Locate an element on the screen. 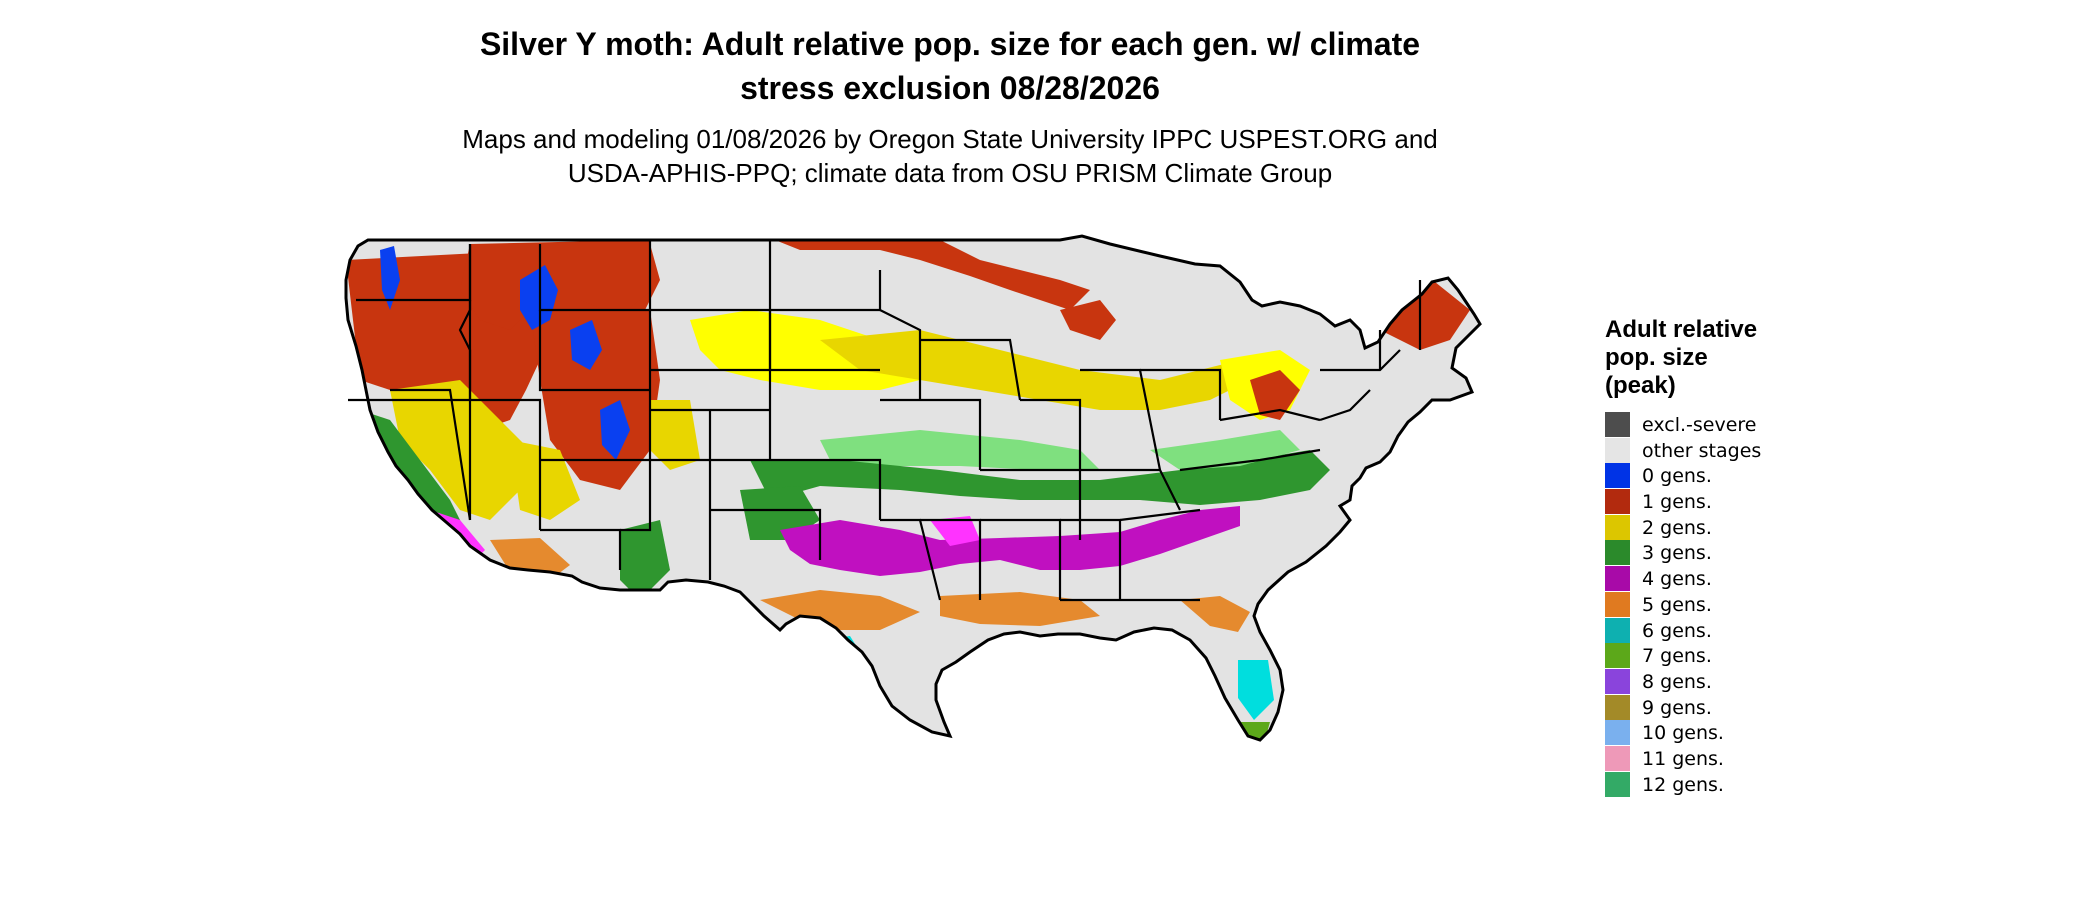 The image size is (2100, 900). zone-oklahoma-3gen is located at coordinates (780, 513).